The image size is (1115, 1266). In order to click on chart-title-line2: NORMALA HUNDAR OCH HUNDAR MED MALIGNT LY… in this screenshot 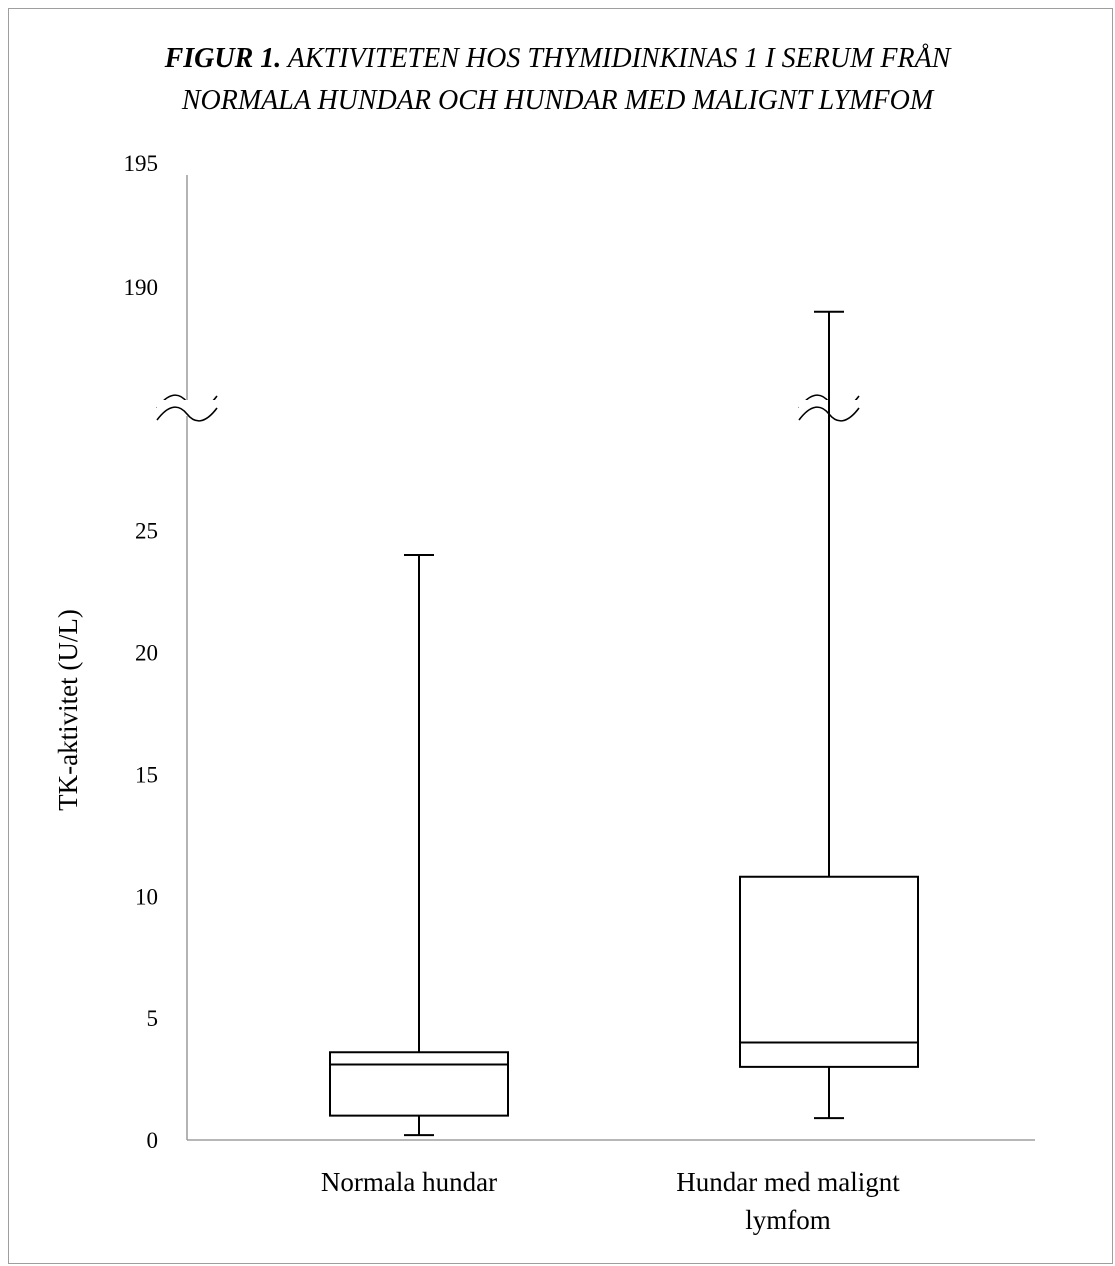, I will do `click(557, 100)`.